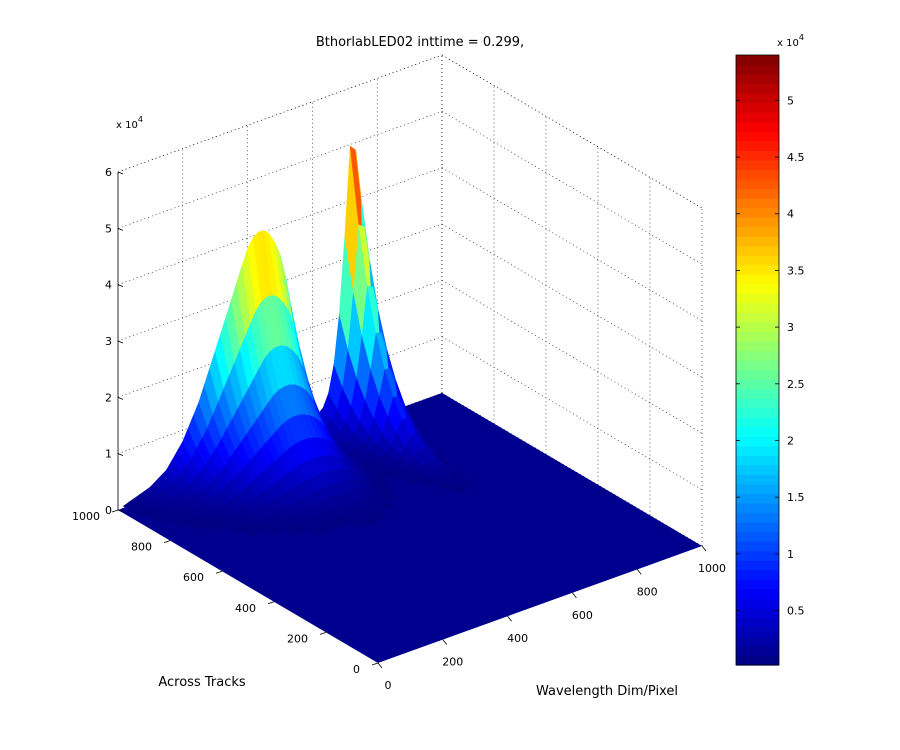  What do you see at coordinates (297, 638) in the screenshot?
I see `y-tick-label: 200` at bounding box center [297, 638].